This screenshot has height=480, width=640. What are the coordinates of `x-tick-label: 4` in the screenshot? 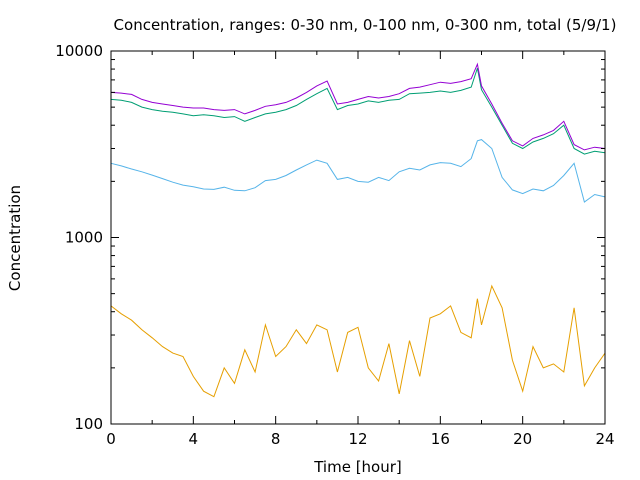 It's located at (194, 439).